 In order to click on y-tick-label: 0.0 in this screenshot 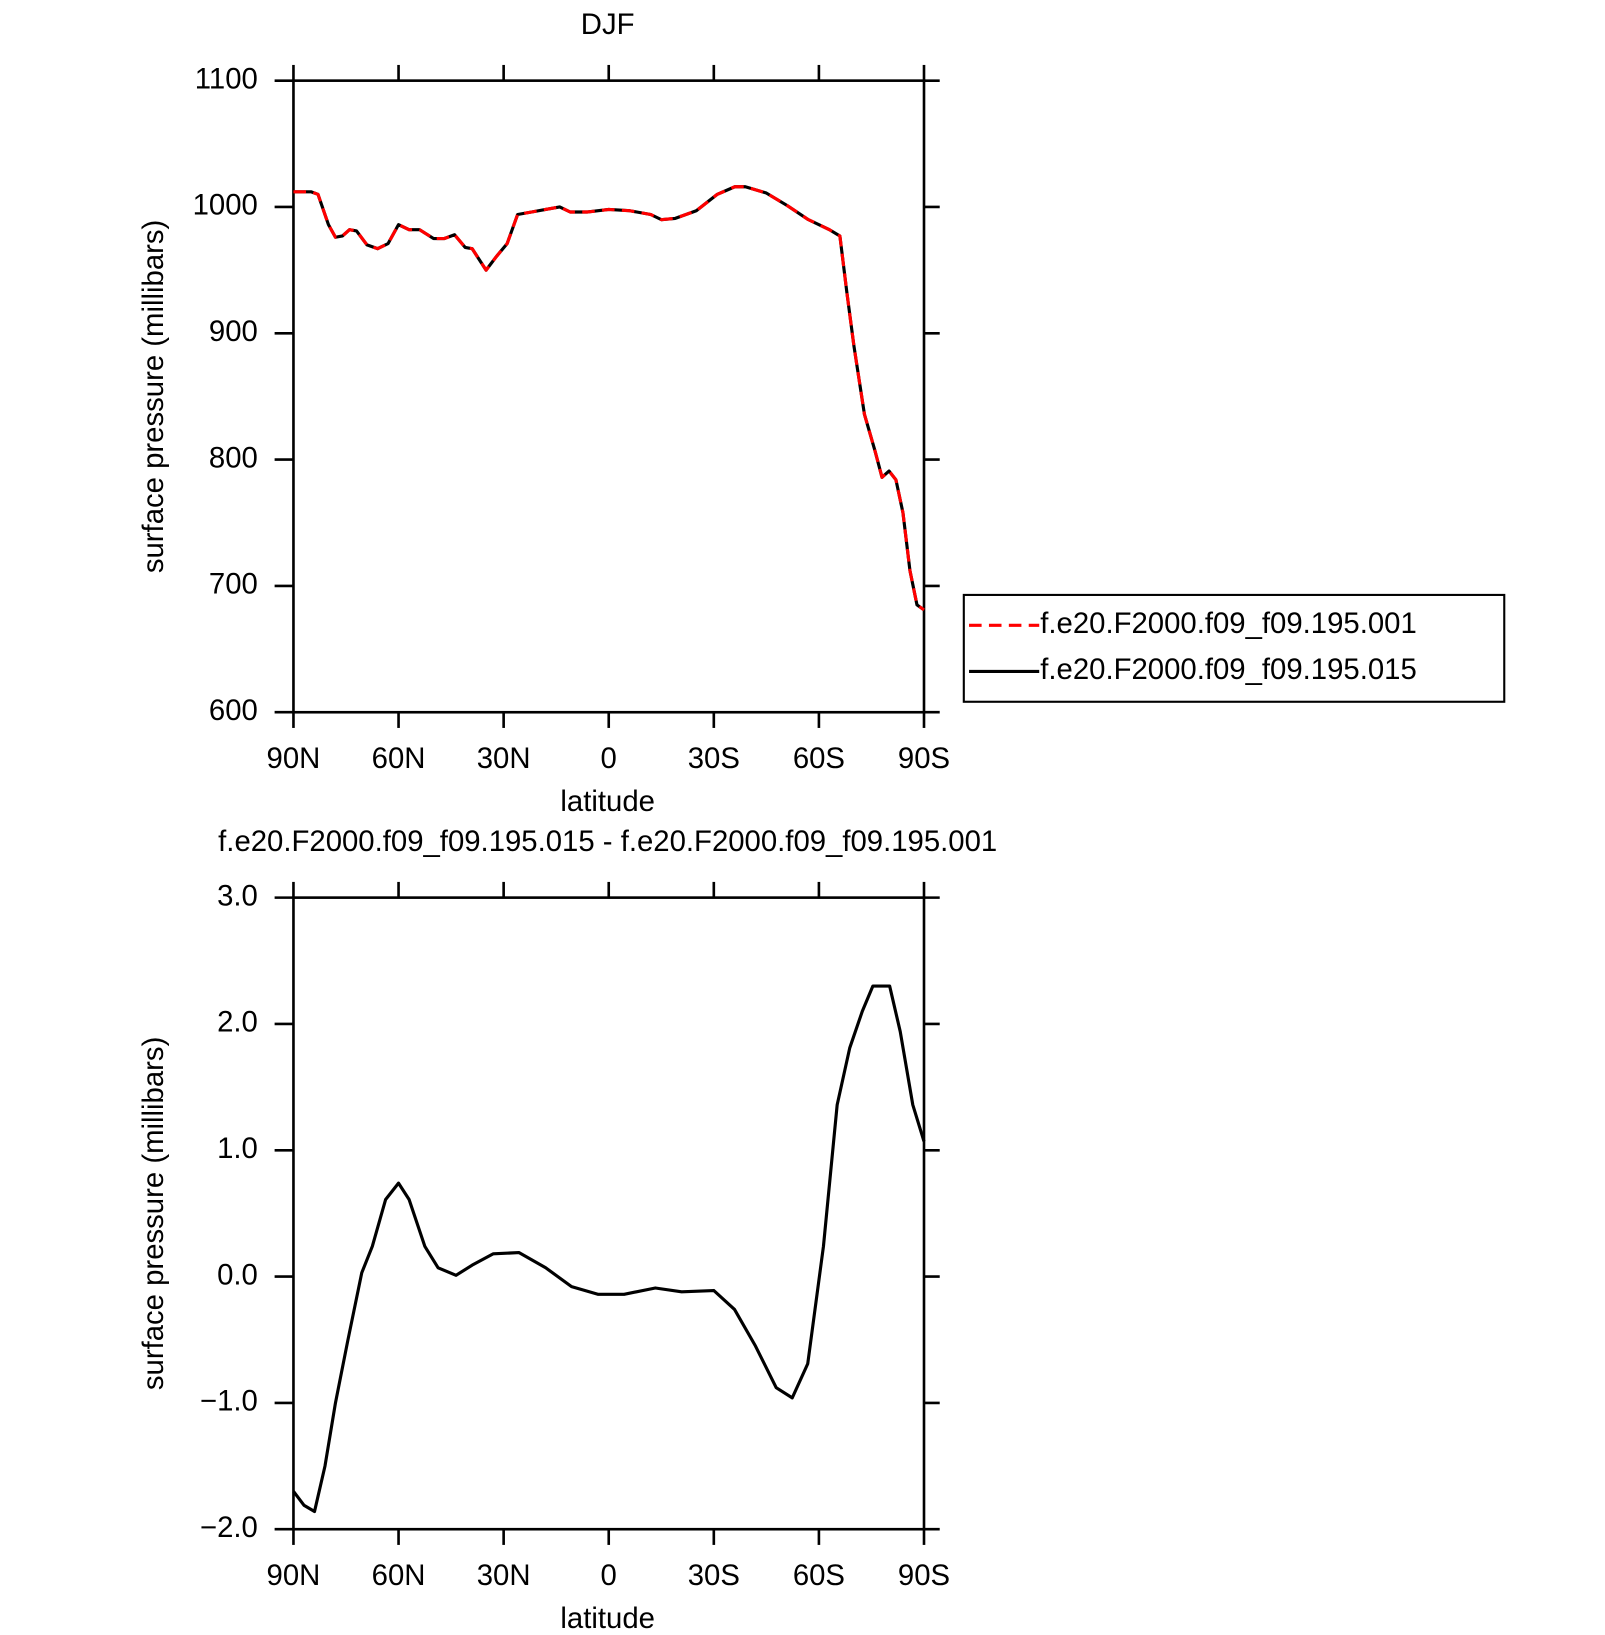, I will do `click(237, 1274)`.